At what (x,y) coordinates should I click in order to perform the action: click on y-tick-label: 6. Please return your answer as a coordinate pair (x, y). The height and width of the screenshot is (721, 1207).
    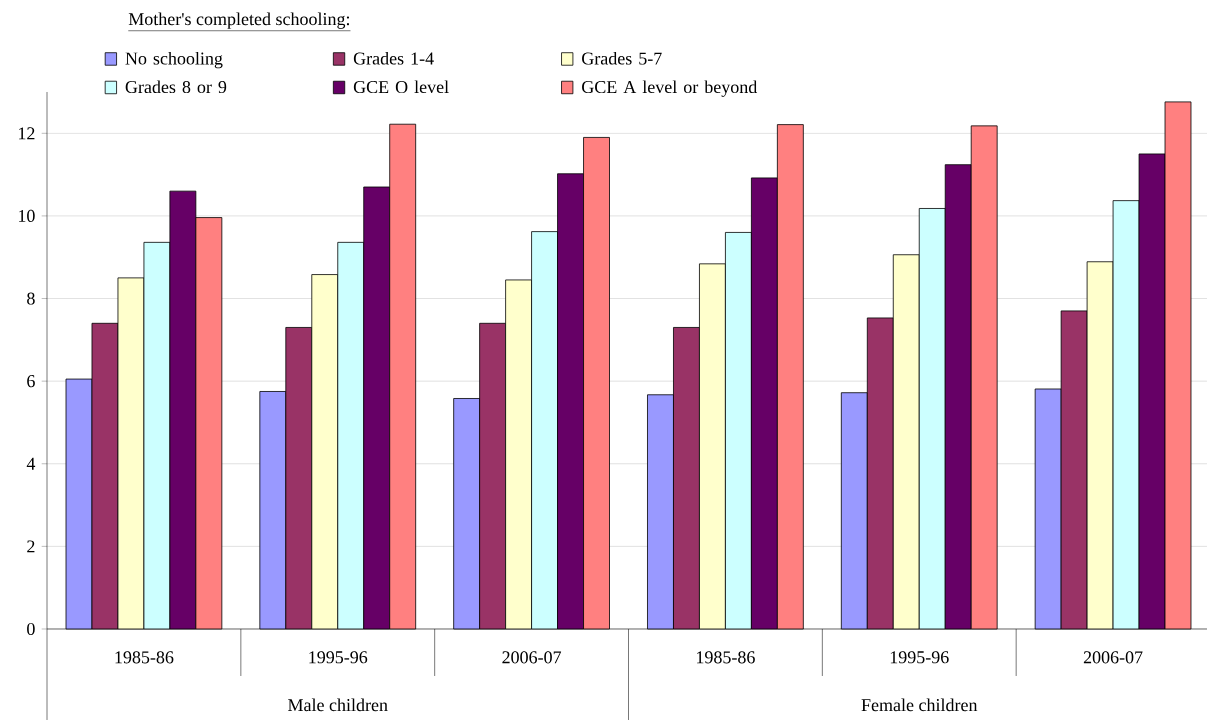
    Looking at the image, I should click on (31, 381).